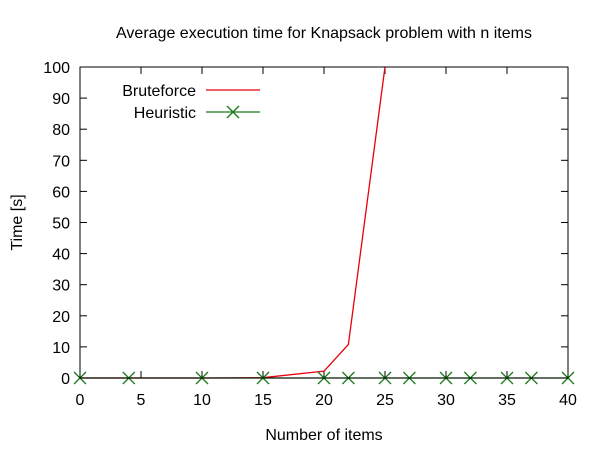  What do you see at coordinates (61, 286) in the screenshot?
I see `y-tick-label: 30` at bounding box center [61, 286].